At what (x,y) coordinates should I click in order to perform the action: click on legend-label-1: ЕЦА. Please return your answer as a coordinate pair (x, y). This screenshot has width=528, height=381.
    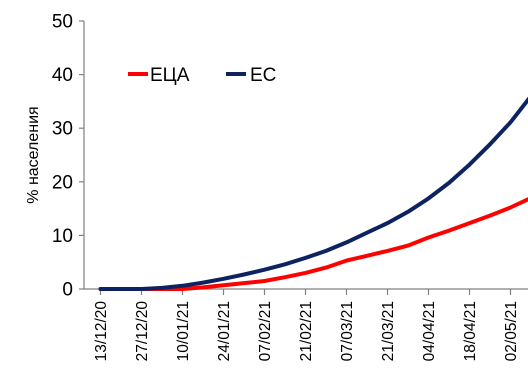
    Looking at the image, I should click on (170, 75).